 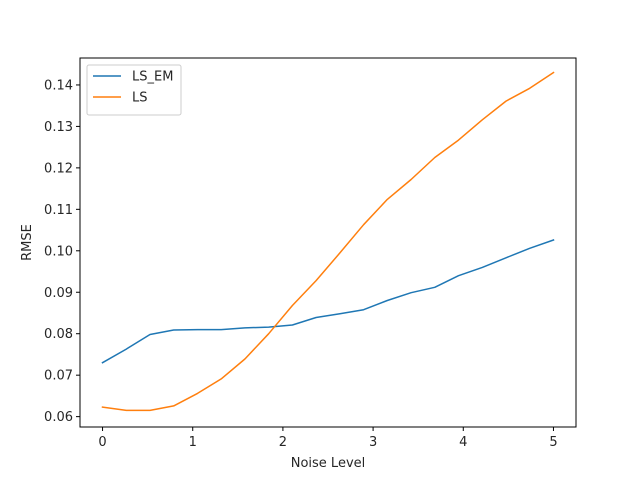 What do you see at coordinates (58, 334) in the screenshot?
I see `y-tick-label: 0.08` at bounding box center [58, 334].